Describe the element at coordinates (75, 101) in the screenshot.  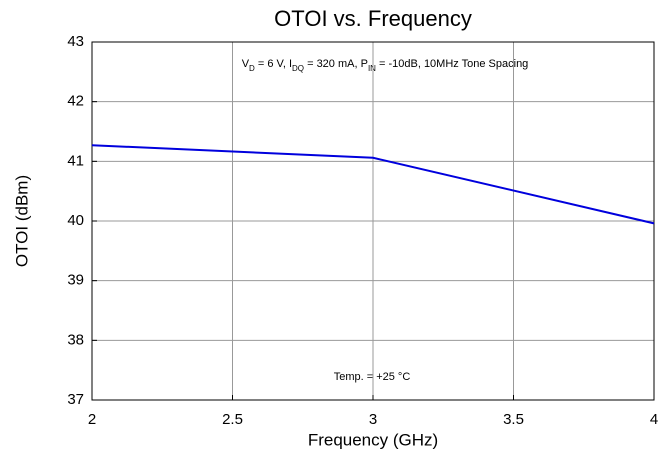
I see `y-tick-label: 42` at that location.